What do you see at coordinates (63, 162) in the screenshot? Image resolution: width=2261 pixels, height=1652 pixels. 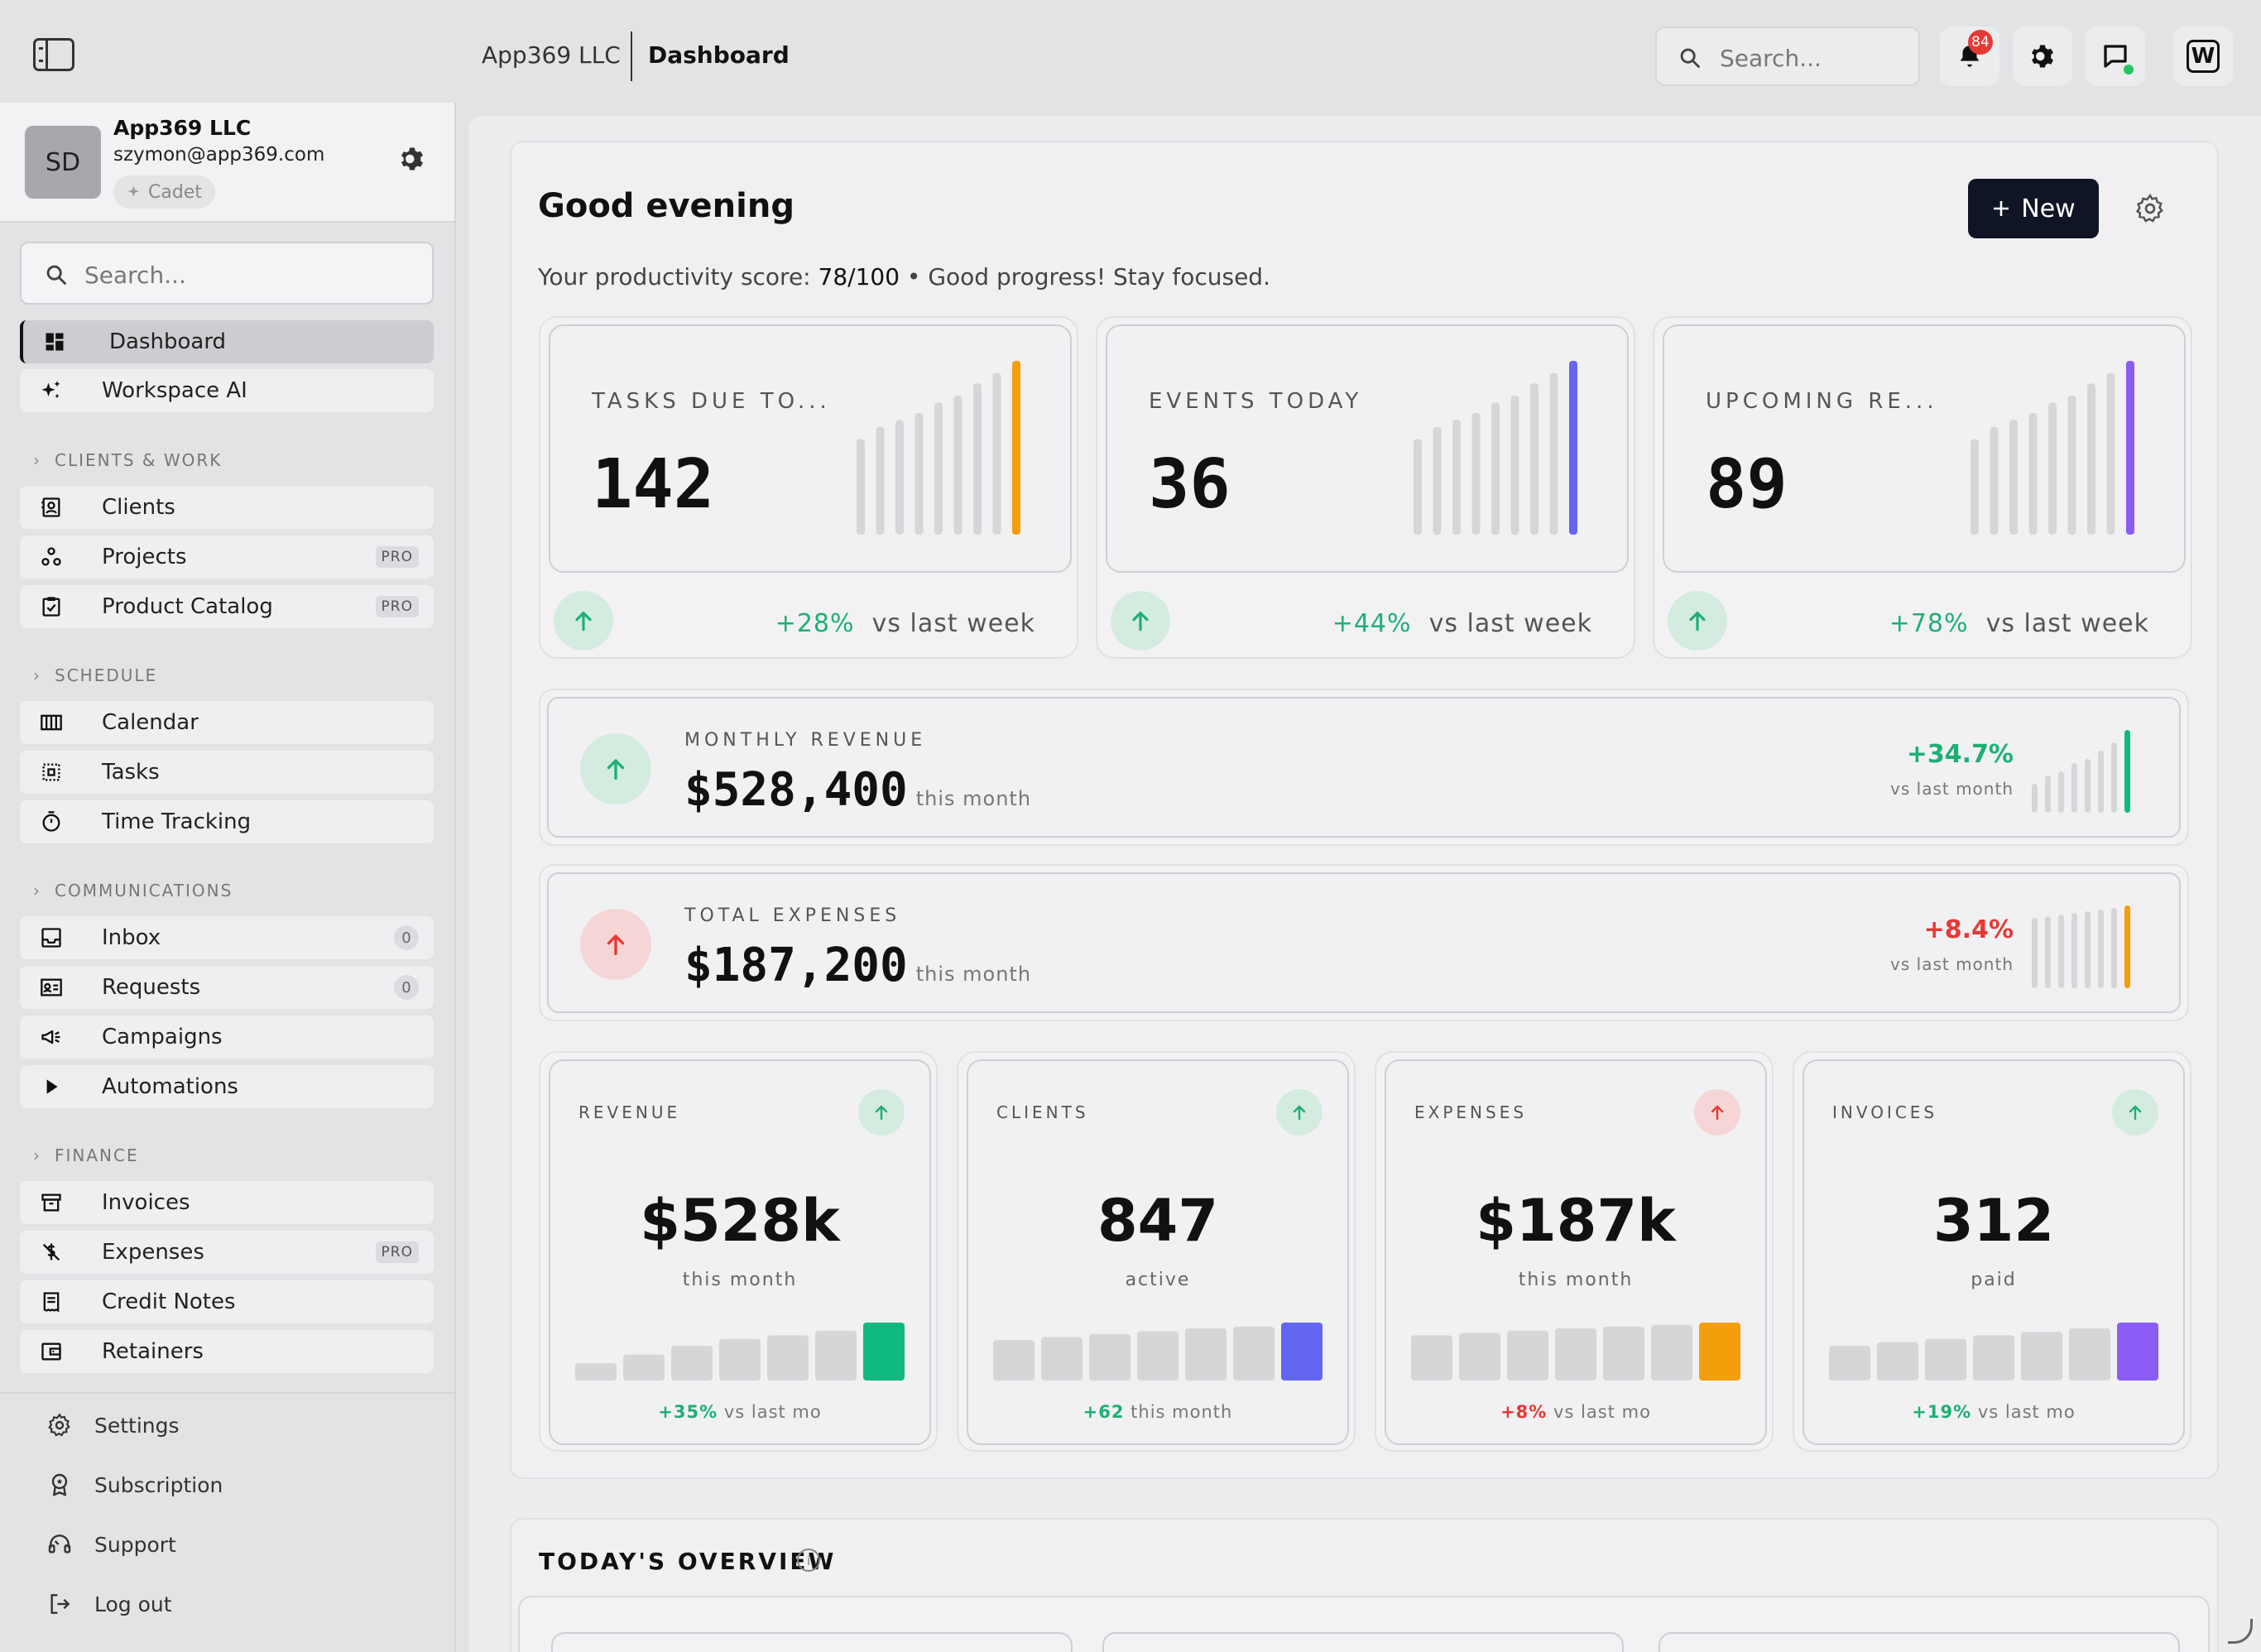 I see `avatar: SD` at bounding box center [63, 162].